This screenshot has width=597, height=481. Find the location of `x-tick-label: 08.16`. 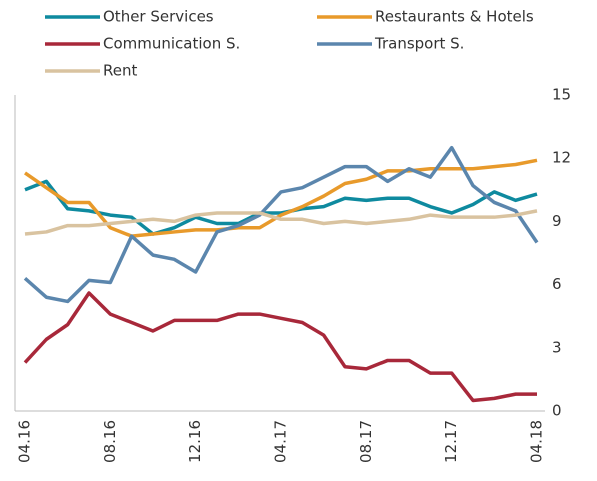

x-tick-label: 08.16 is located at coordinates (110, 441).